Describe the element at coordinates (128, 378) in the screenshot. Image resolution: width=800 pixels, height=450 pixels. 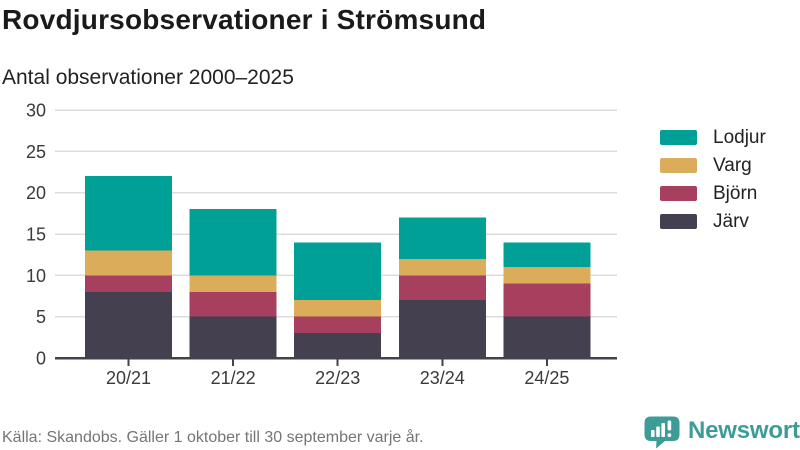
I see `x-tick-label: 20/21` at that location.